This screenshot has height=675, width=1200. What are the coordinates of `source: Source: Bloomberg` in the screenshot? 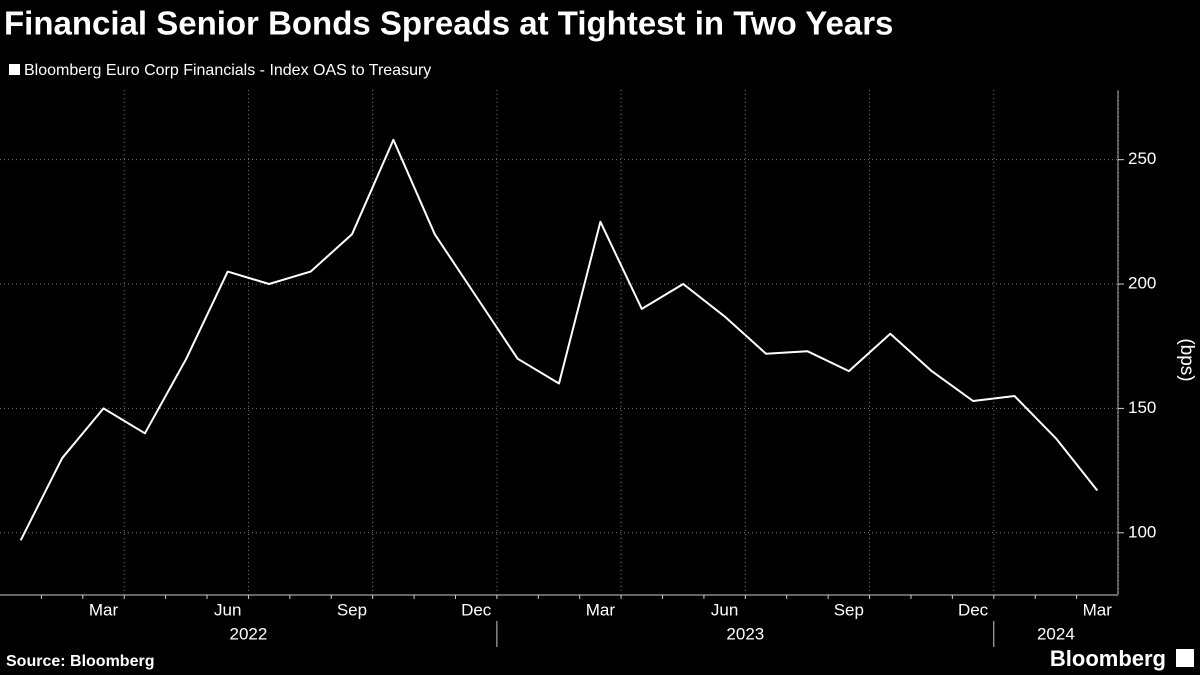 It's located at (80, 661).